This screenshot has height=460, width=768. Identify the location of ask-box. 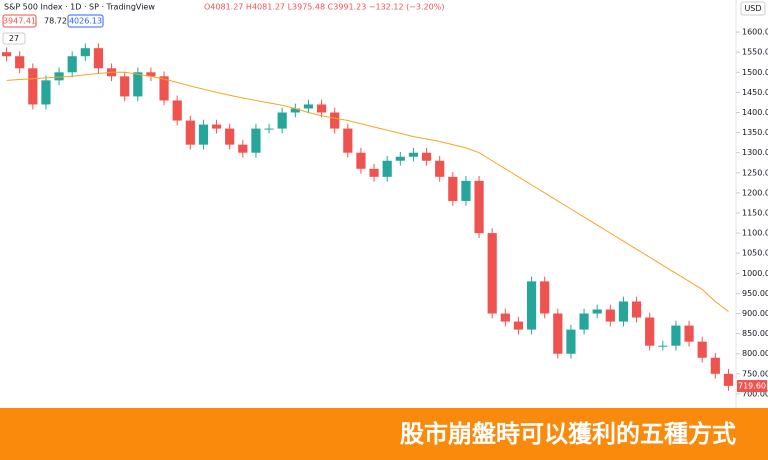
(85, 21).